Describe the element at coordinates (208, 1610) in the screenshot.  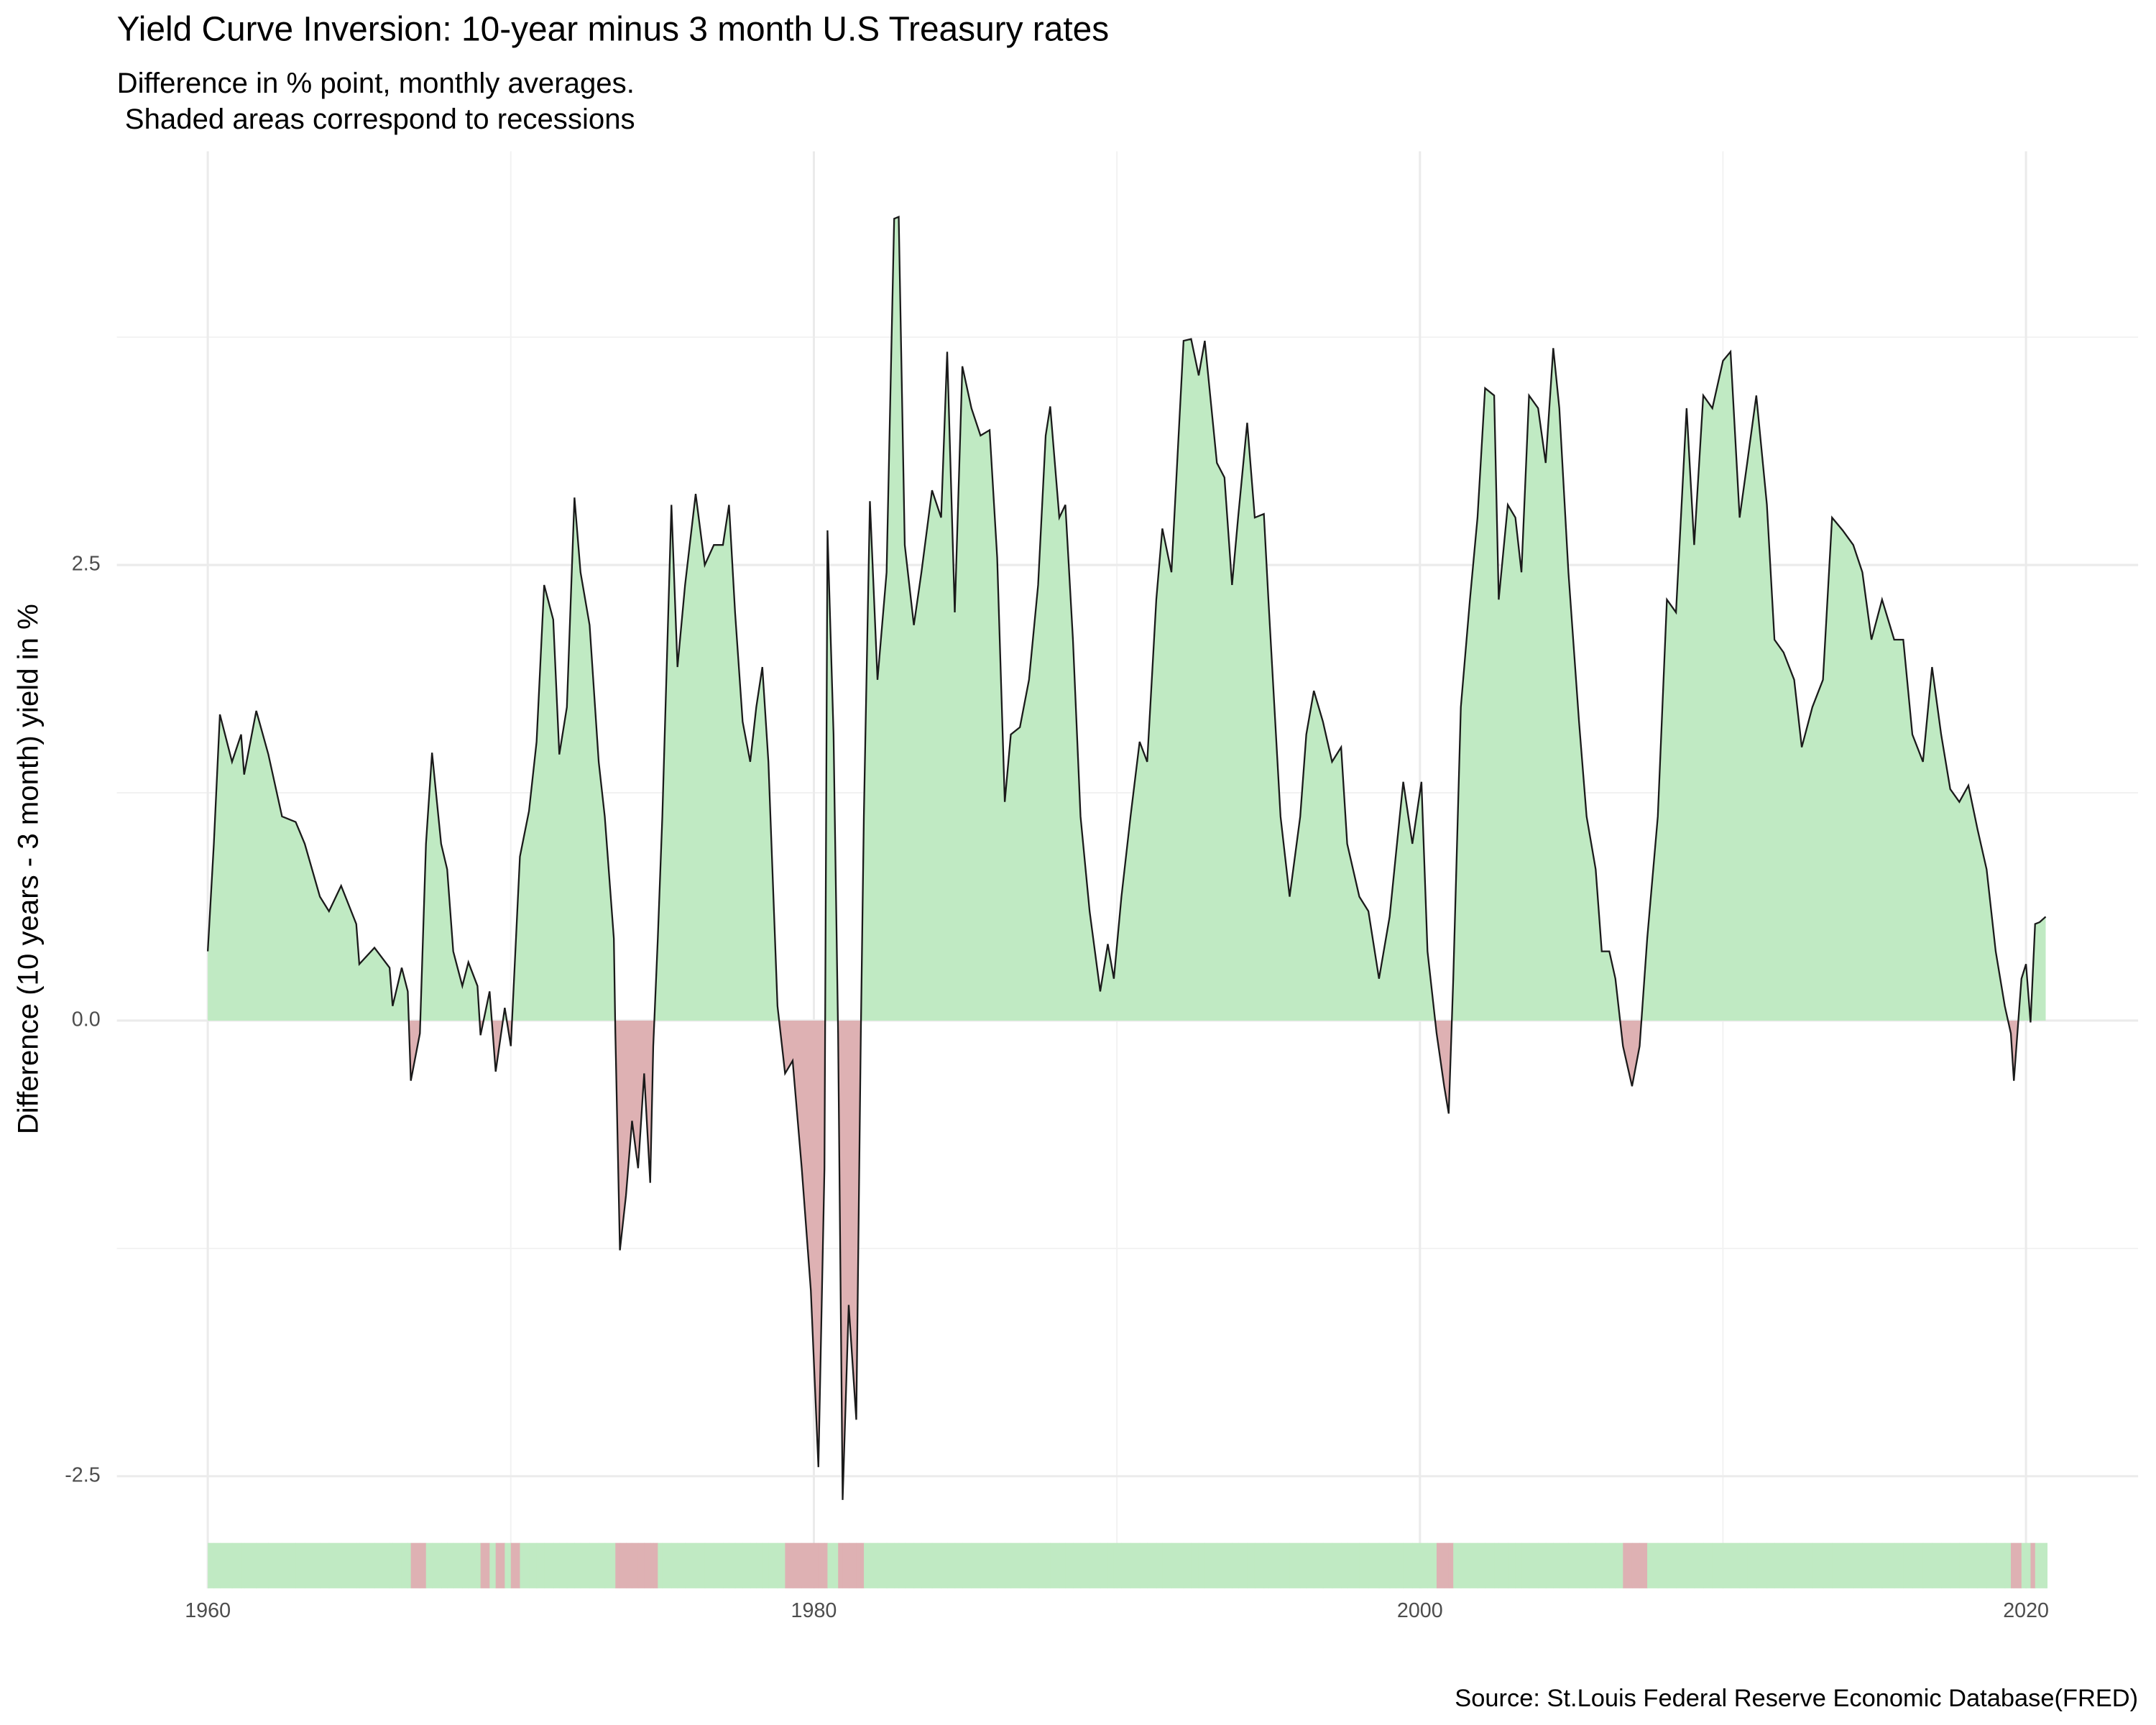
I see `x-tick-label: 1960` at that location.